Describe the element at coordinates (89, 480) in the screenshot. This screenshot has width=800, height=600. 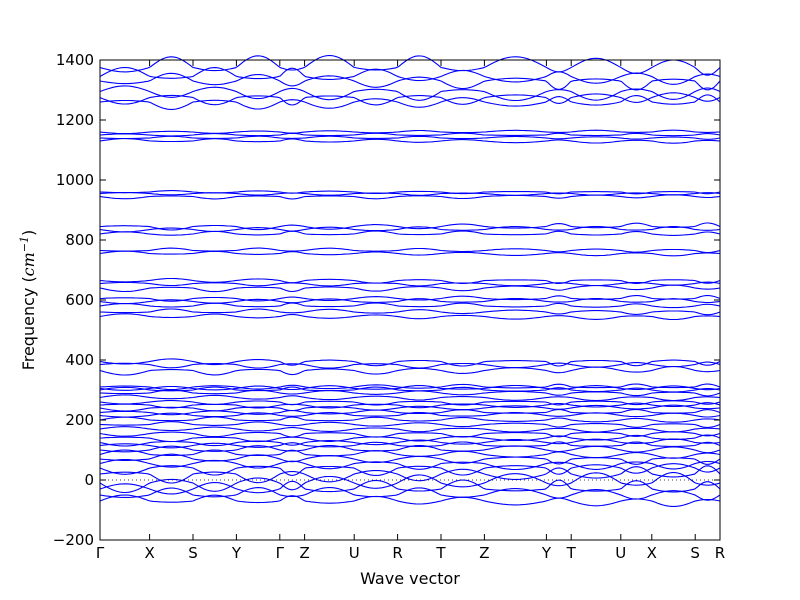
I see `y-tick-label: 0` at that location.